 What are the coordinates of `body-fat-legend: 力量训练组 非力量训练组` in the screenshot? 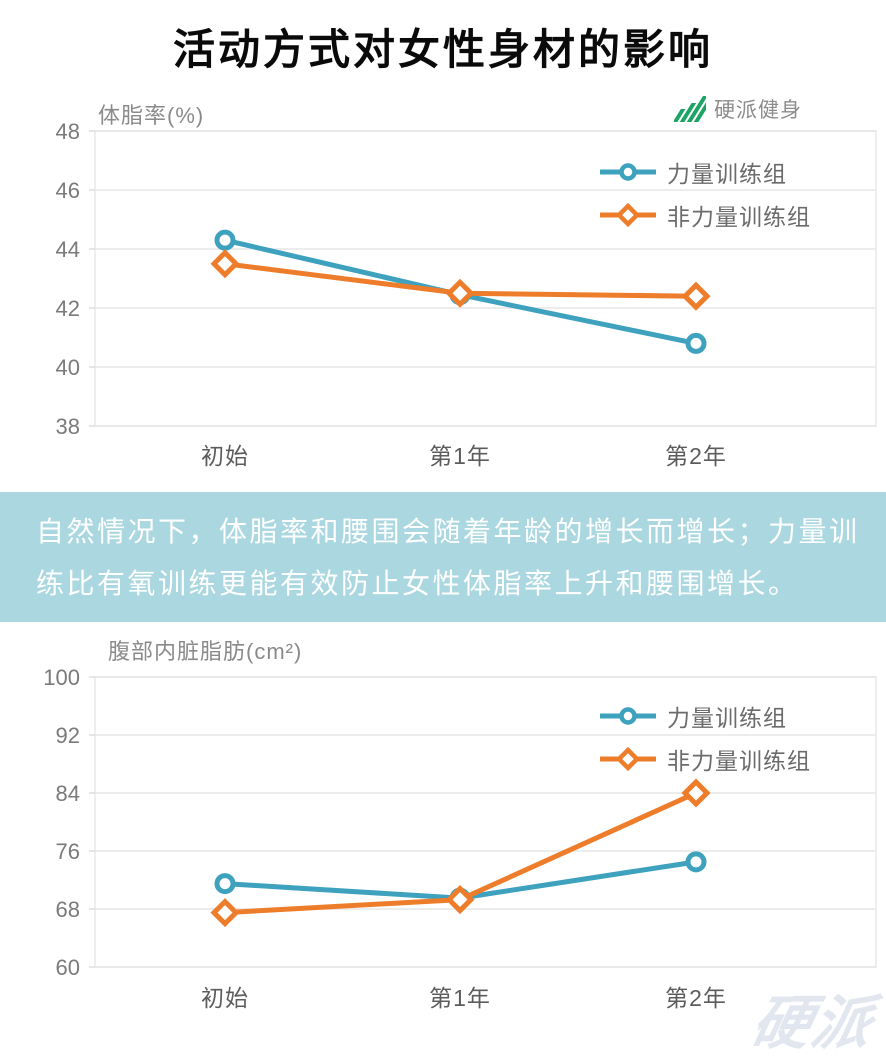 It's located at (704, 193).